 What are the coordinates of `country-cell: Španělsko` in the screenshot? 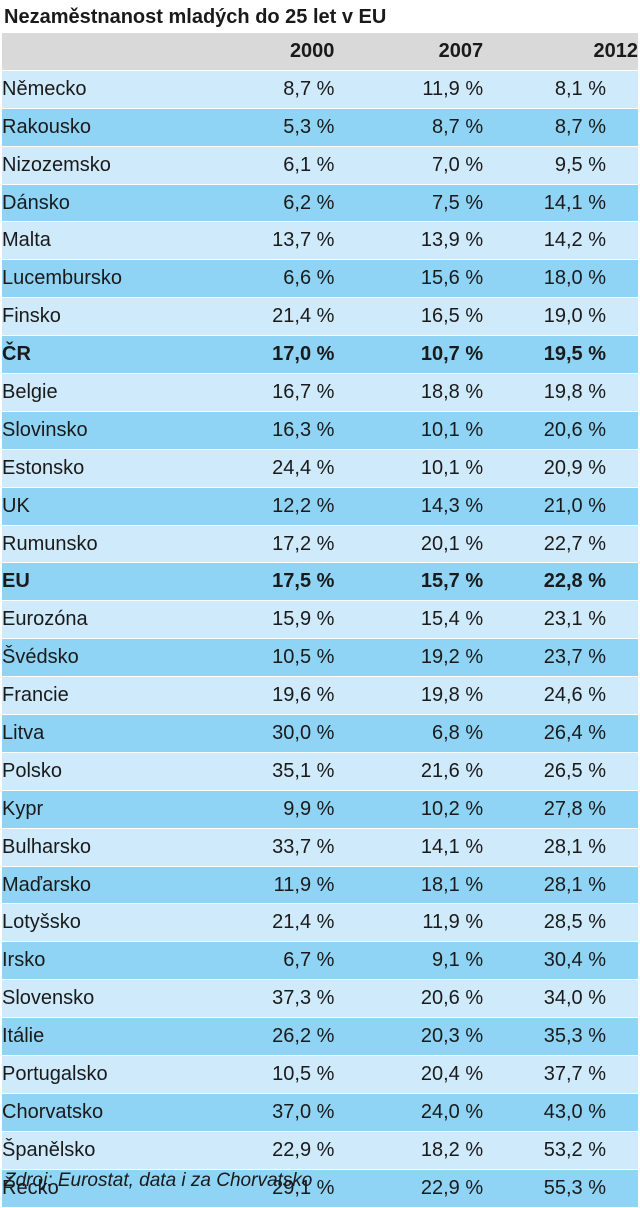 It's located at (94, 1150).